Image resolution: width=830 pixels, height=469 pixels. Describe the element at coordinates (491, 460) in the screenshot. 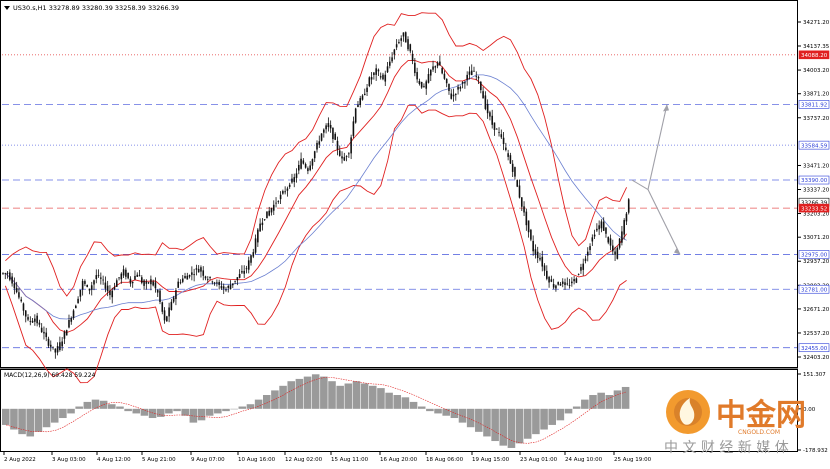

I see `x-tick-label: 19 Aug 15:00` at that location.